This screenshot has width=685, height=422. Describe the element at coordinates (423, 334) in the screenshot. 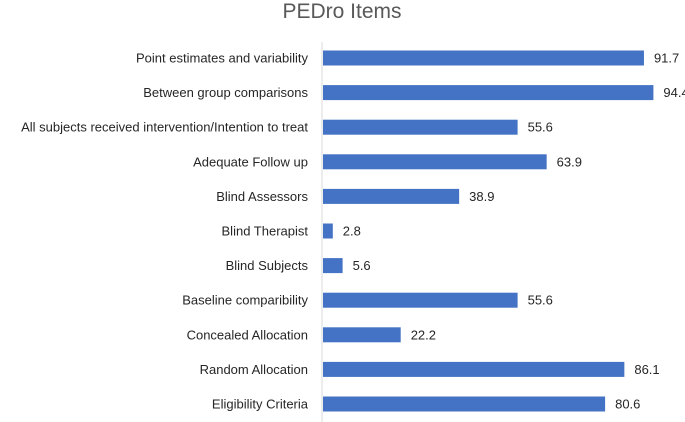

I see `value-label: 22.2` at that location.